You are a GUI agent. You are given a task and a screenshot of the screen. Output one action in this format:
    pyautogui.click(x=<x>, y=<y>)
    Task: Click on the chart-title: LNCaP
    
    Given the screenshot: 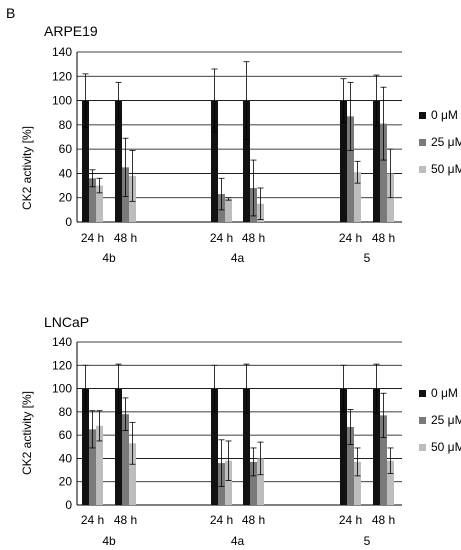 What is the action you would take?
    pyautogui.click(x=66, y=322)
    